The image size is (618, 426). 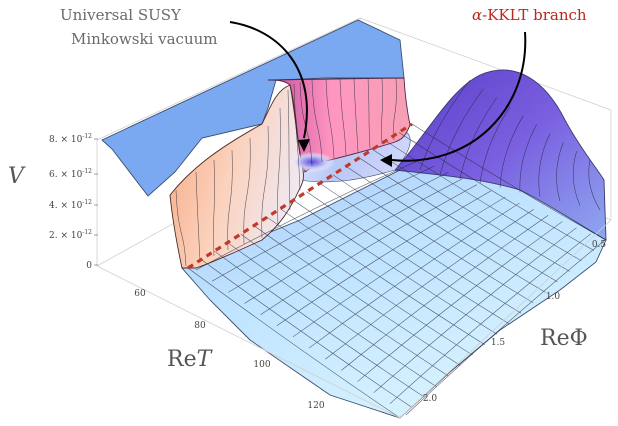 What do you see at coordinates (229, 350) in the screenshot?
I see `x-axis-ticks: 60 80 100 120` at bounding box center [229, 350].